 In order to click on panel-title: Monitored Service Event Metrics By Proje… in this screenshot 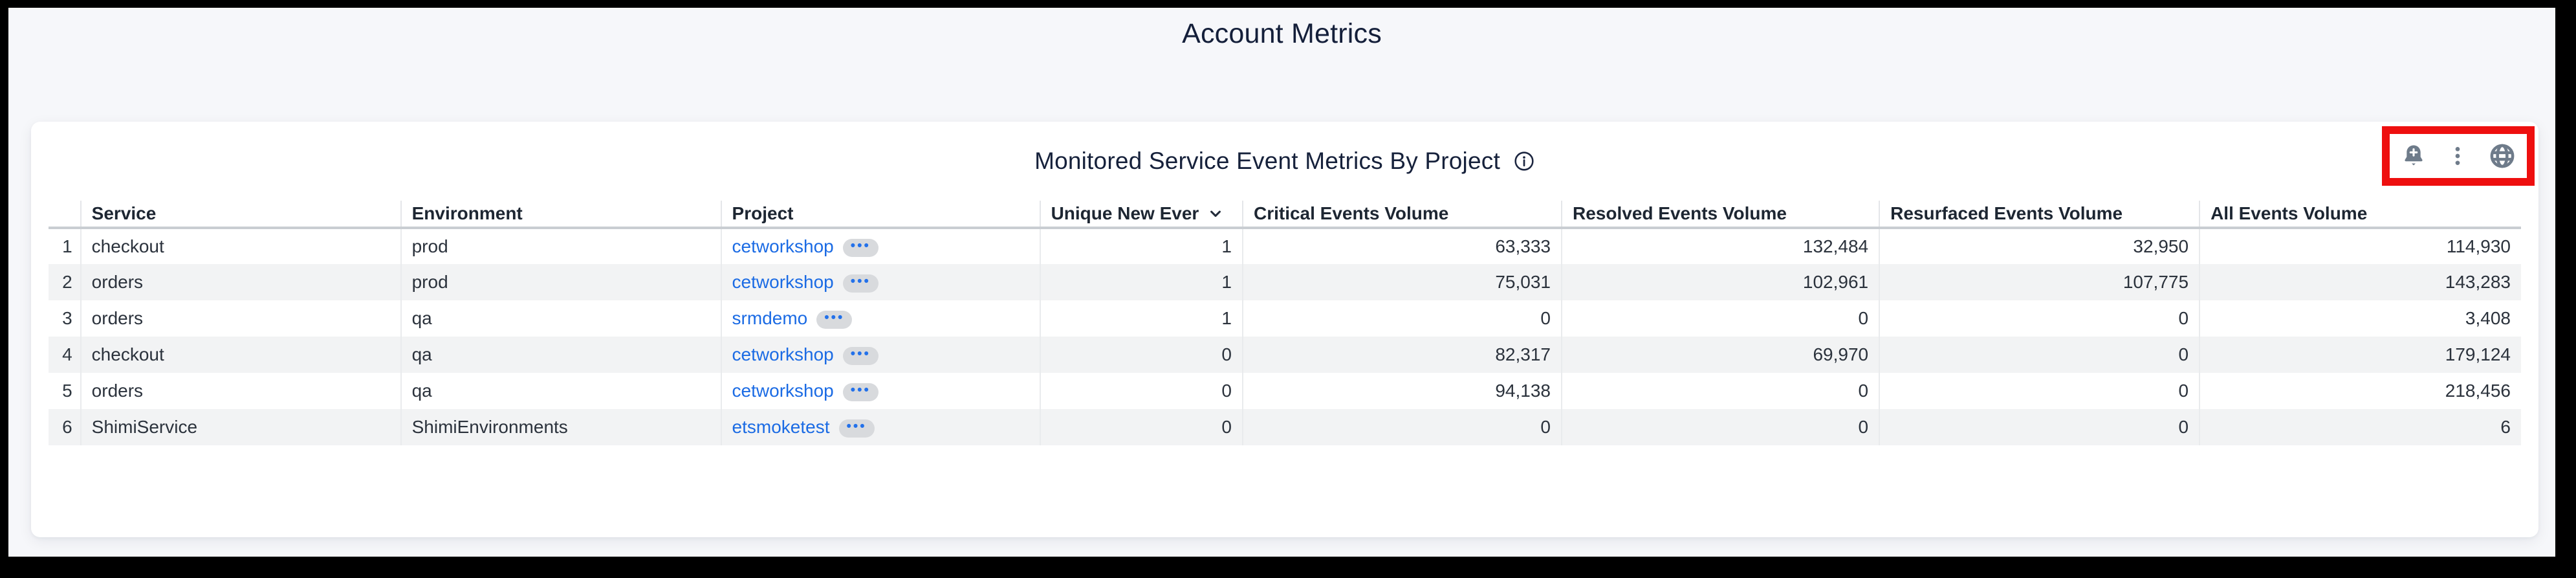, I will do `click(1267, 161)`.